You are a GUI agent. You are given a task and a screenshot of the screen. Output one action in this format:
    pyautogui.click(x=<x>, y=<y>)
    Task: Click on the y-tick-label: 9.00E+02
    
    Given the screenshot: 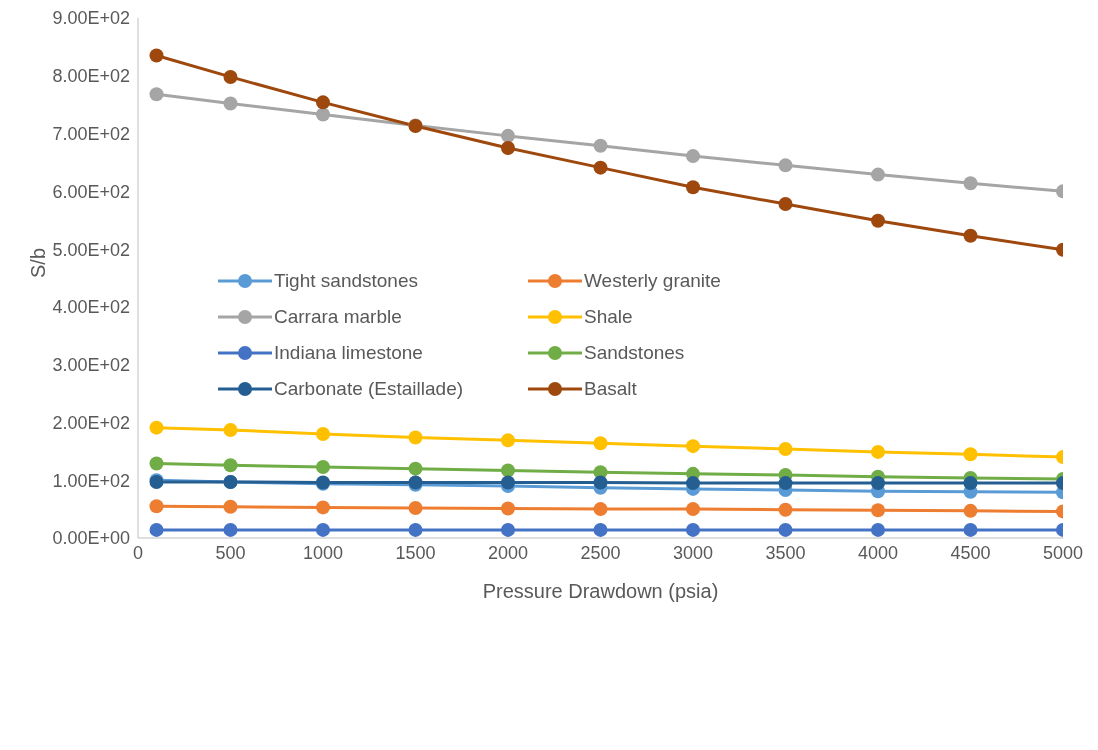 What is the action you would take?
    pyautogui.click(x=91, y=18)
    